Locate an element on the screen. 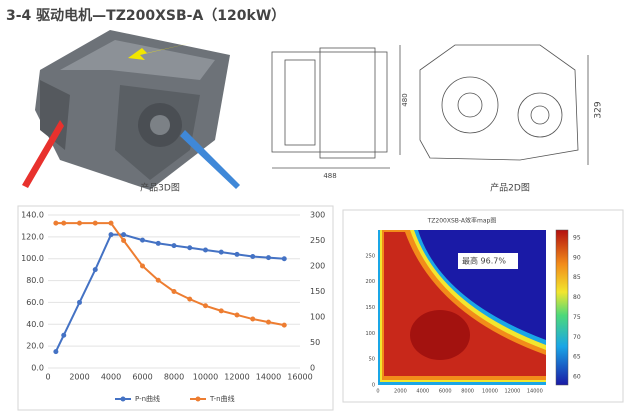  y-tick-label: 100.0 is located at coordinates (32, 258).